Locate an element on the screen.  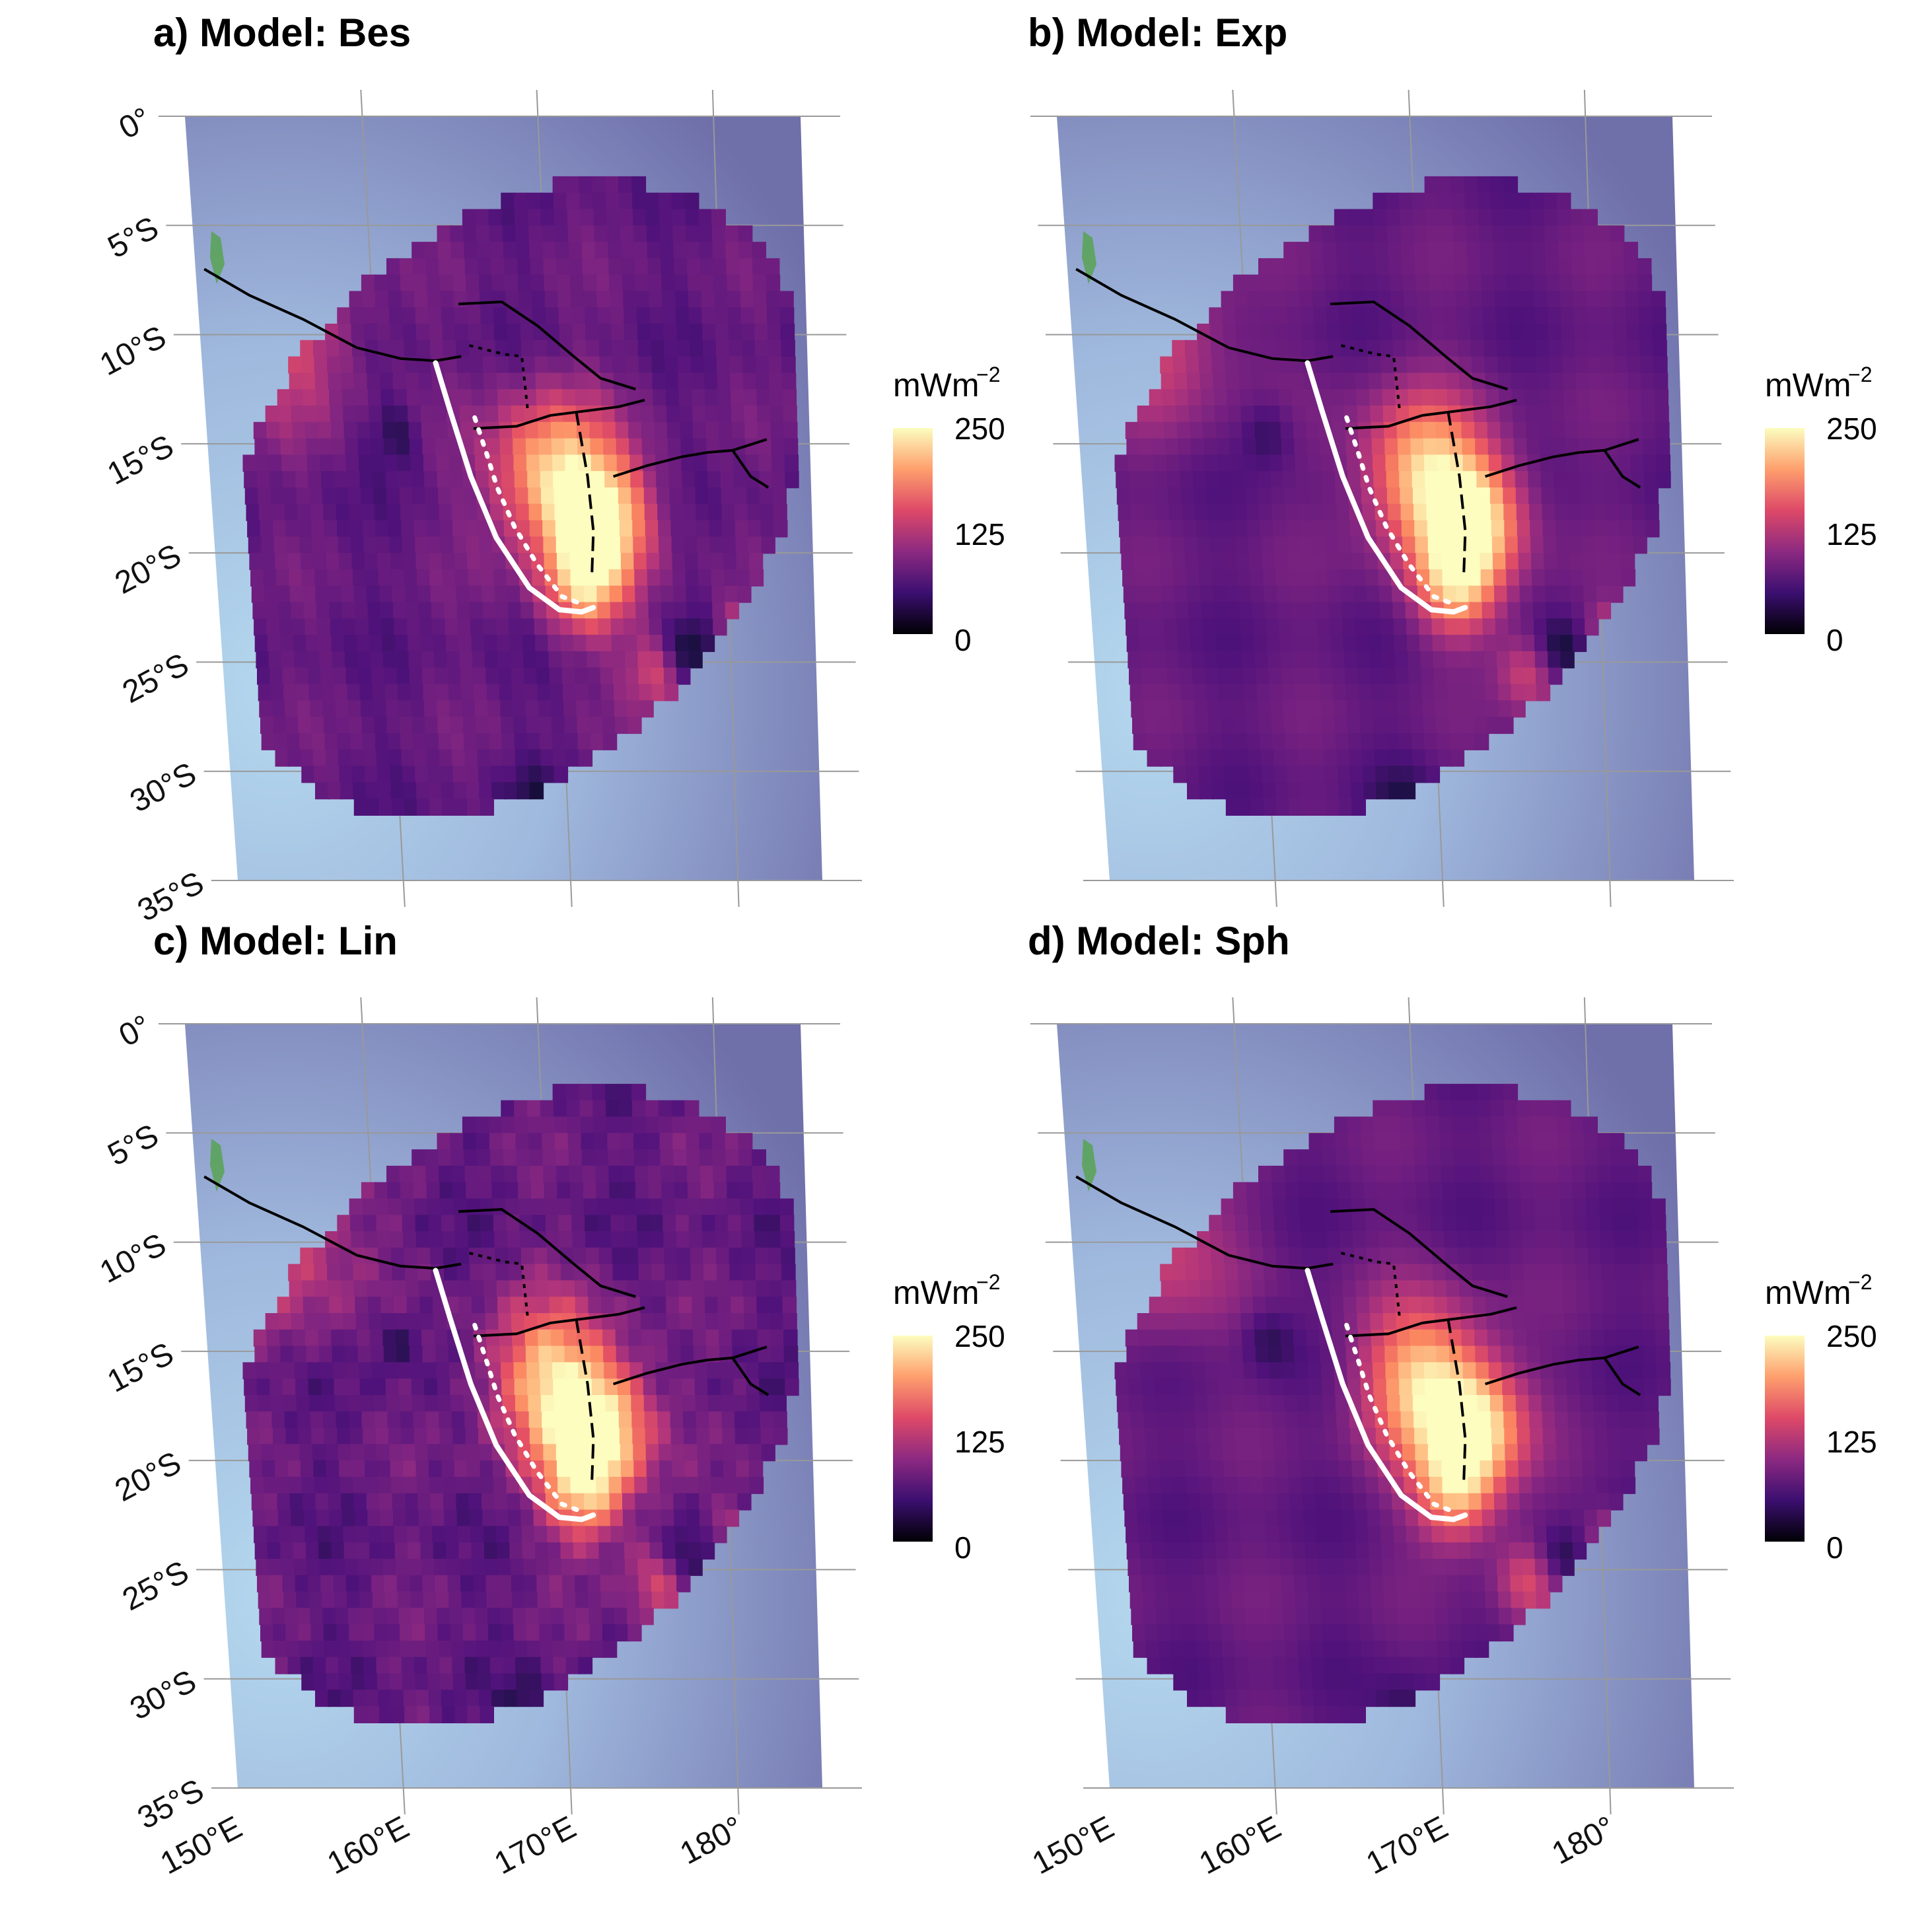
plate-boundary-line is located at coordinates (690, 458).